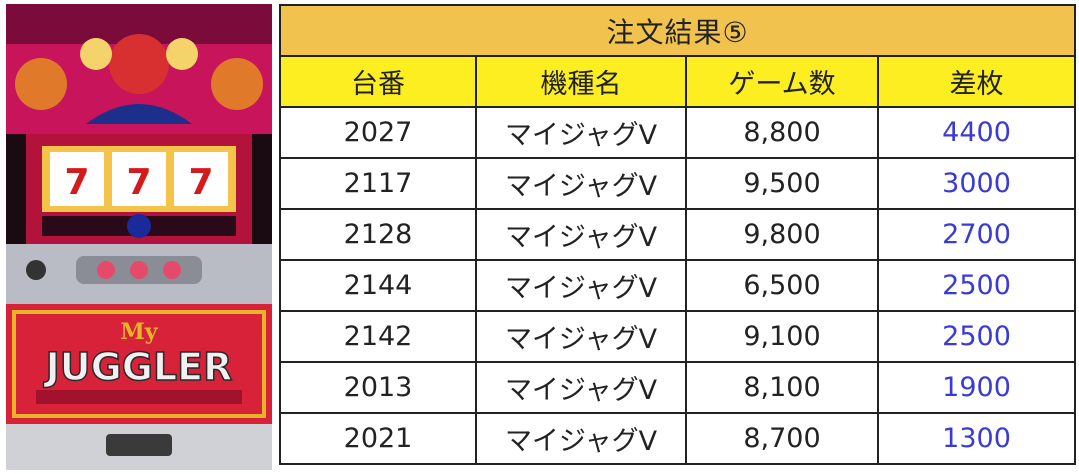 The height and width of the screenshot is (474, 1079). What do you see at coordinates (976, 183) in the screenshot?
I see `cell-diff: 3000` at bounding box center [976, 183].